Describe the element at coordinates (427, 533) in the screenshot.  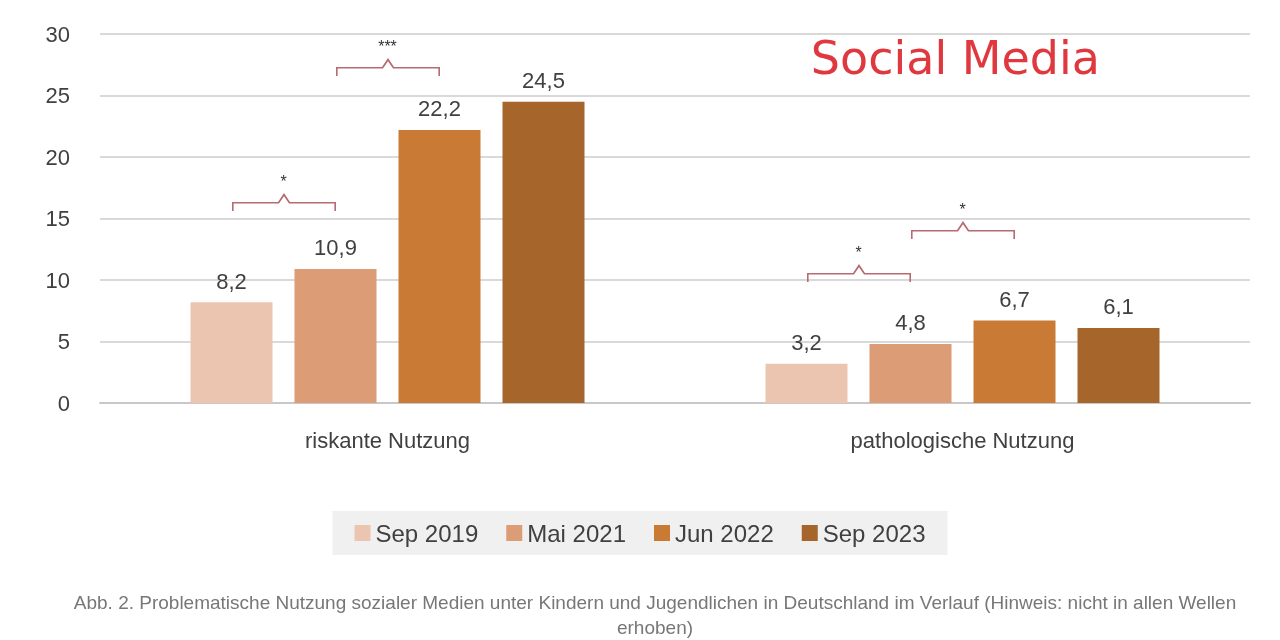
I see `legend-label: Sep 2019` at that location.